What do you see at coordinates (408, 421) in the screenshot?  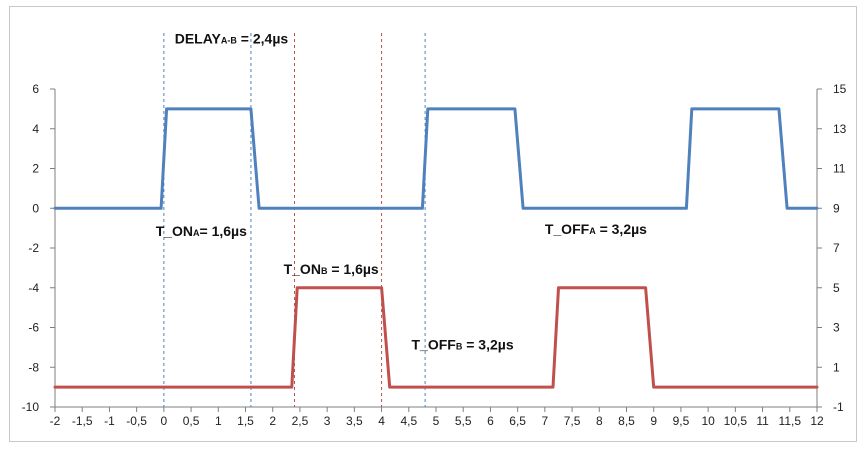 I see `x-tick-label: 4,5` at bounding box center [408, 421].